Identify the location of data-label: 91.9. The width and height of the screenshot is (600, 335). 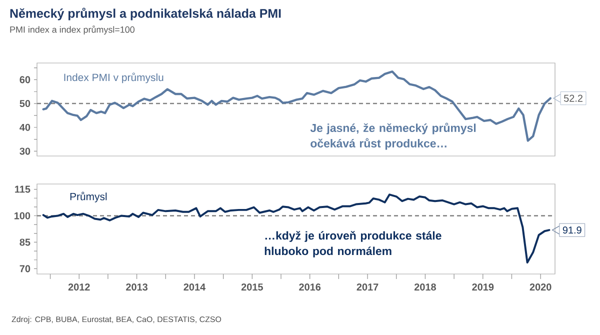
(572, 230).